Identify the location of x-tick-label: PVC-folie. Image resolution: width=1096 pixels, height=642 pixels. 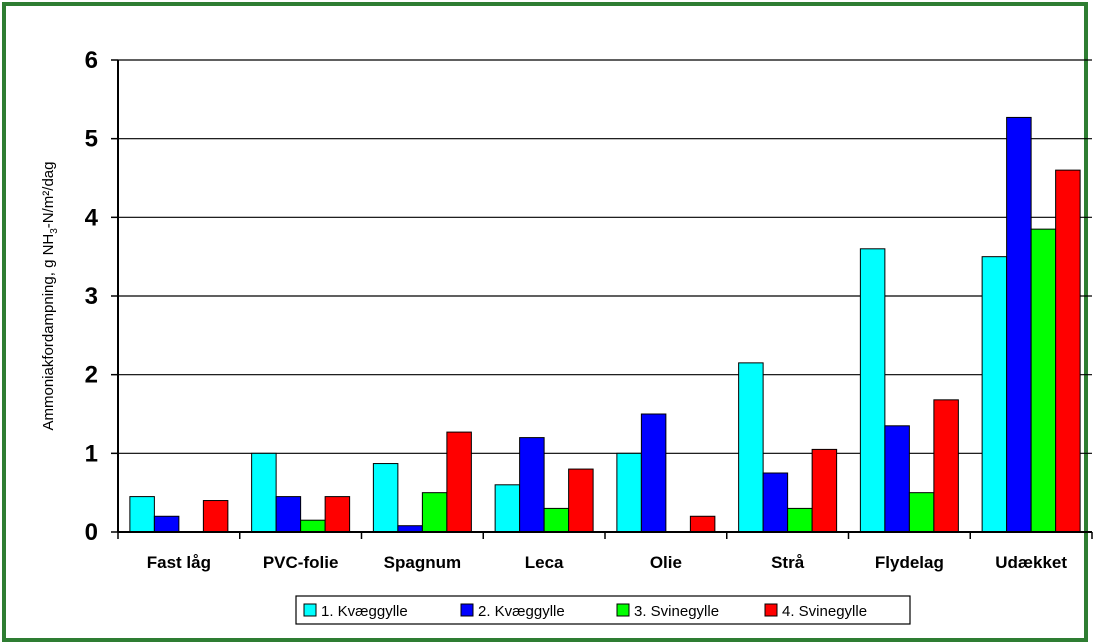
(301, 562).